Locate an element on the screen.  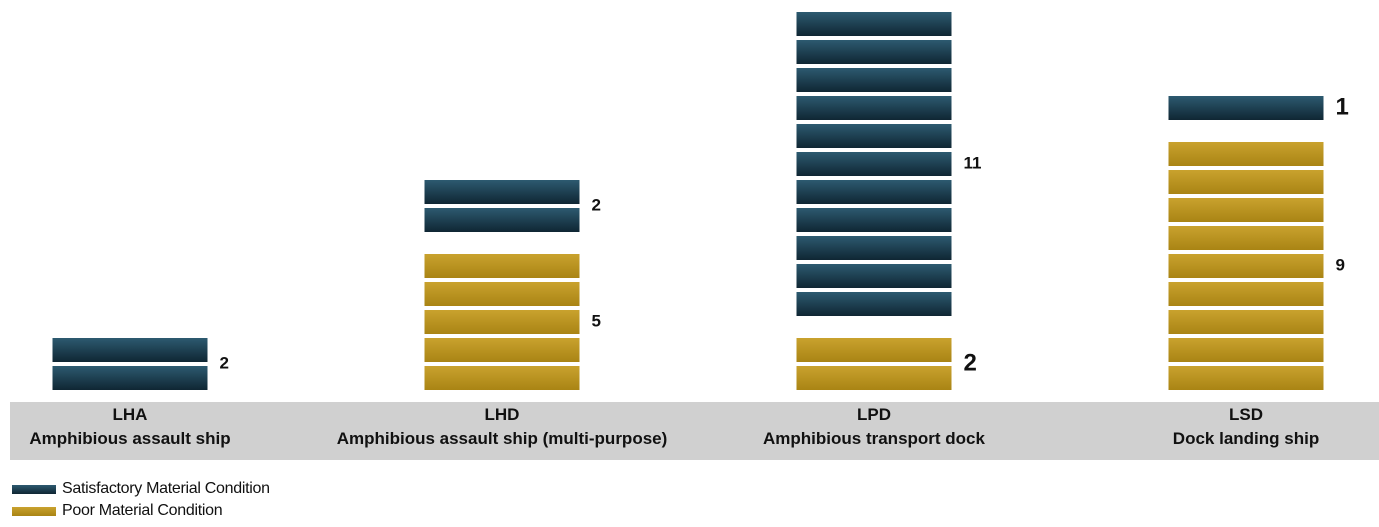
category-name-label: Amphibious assault ship (multi-purpose) is located at coordinates (502, 438).